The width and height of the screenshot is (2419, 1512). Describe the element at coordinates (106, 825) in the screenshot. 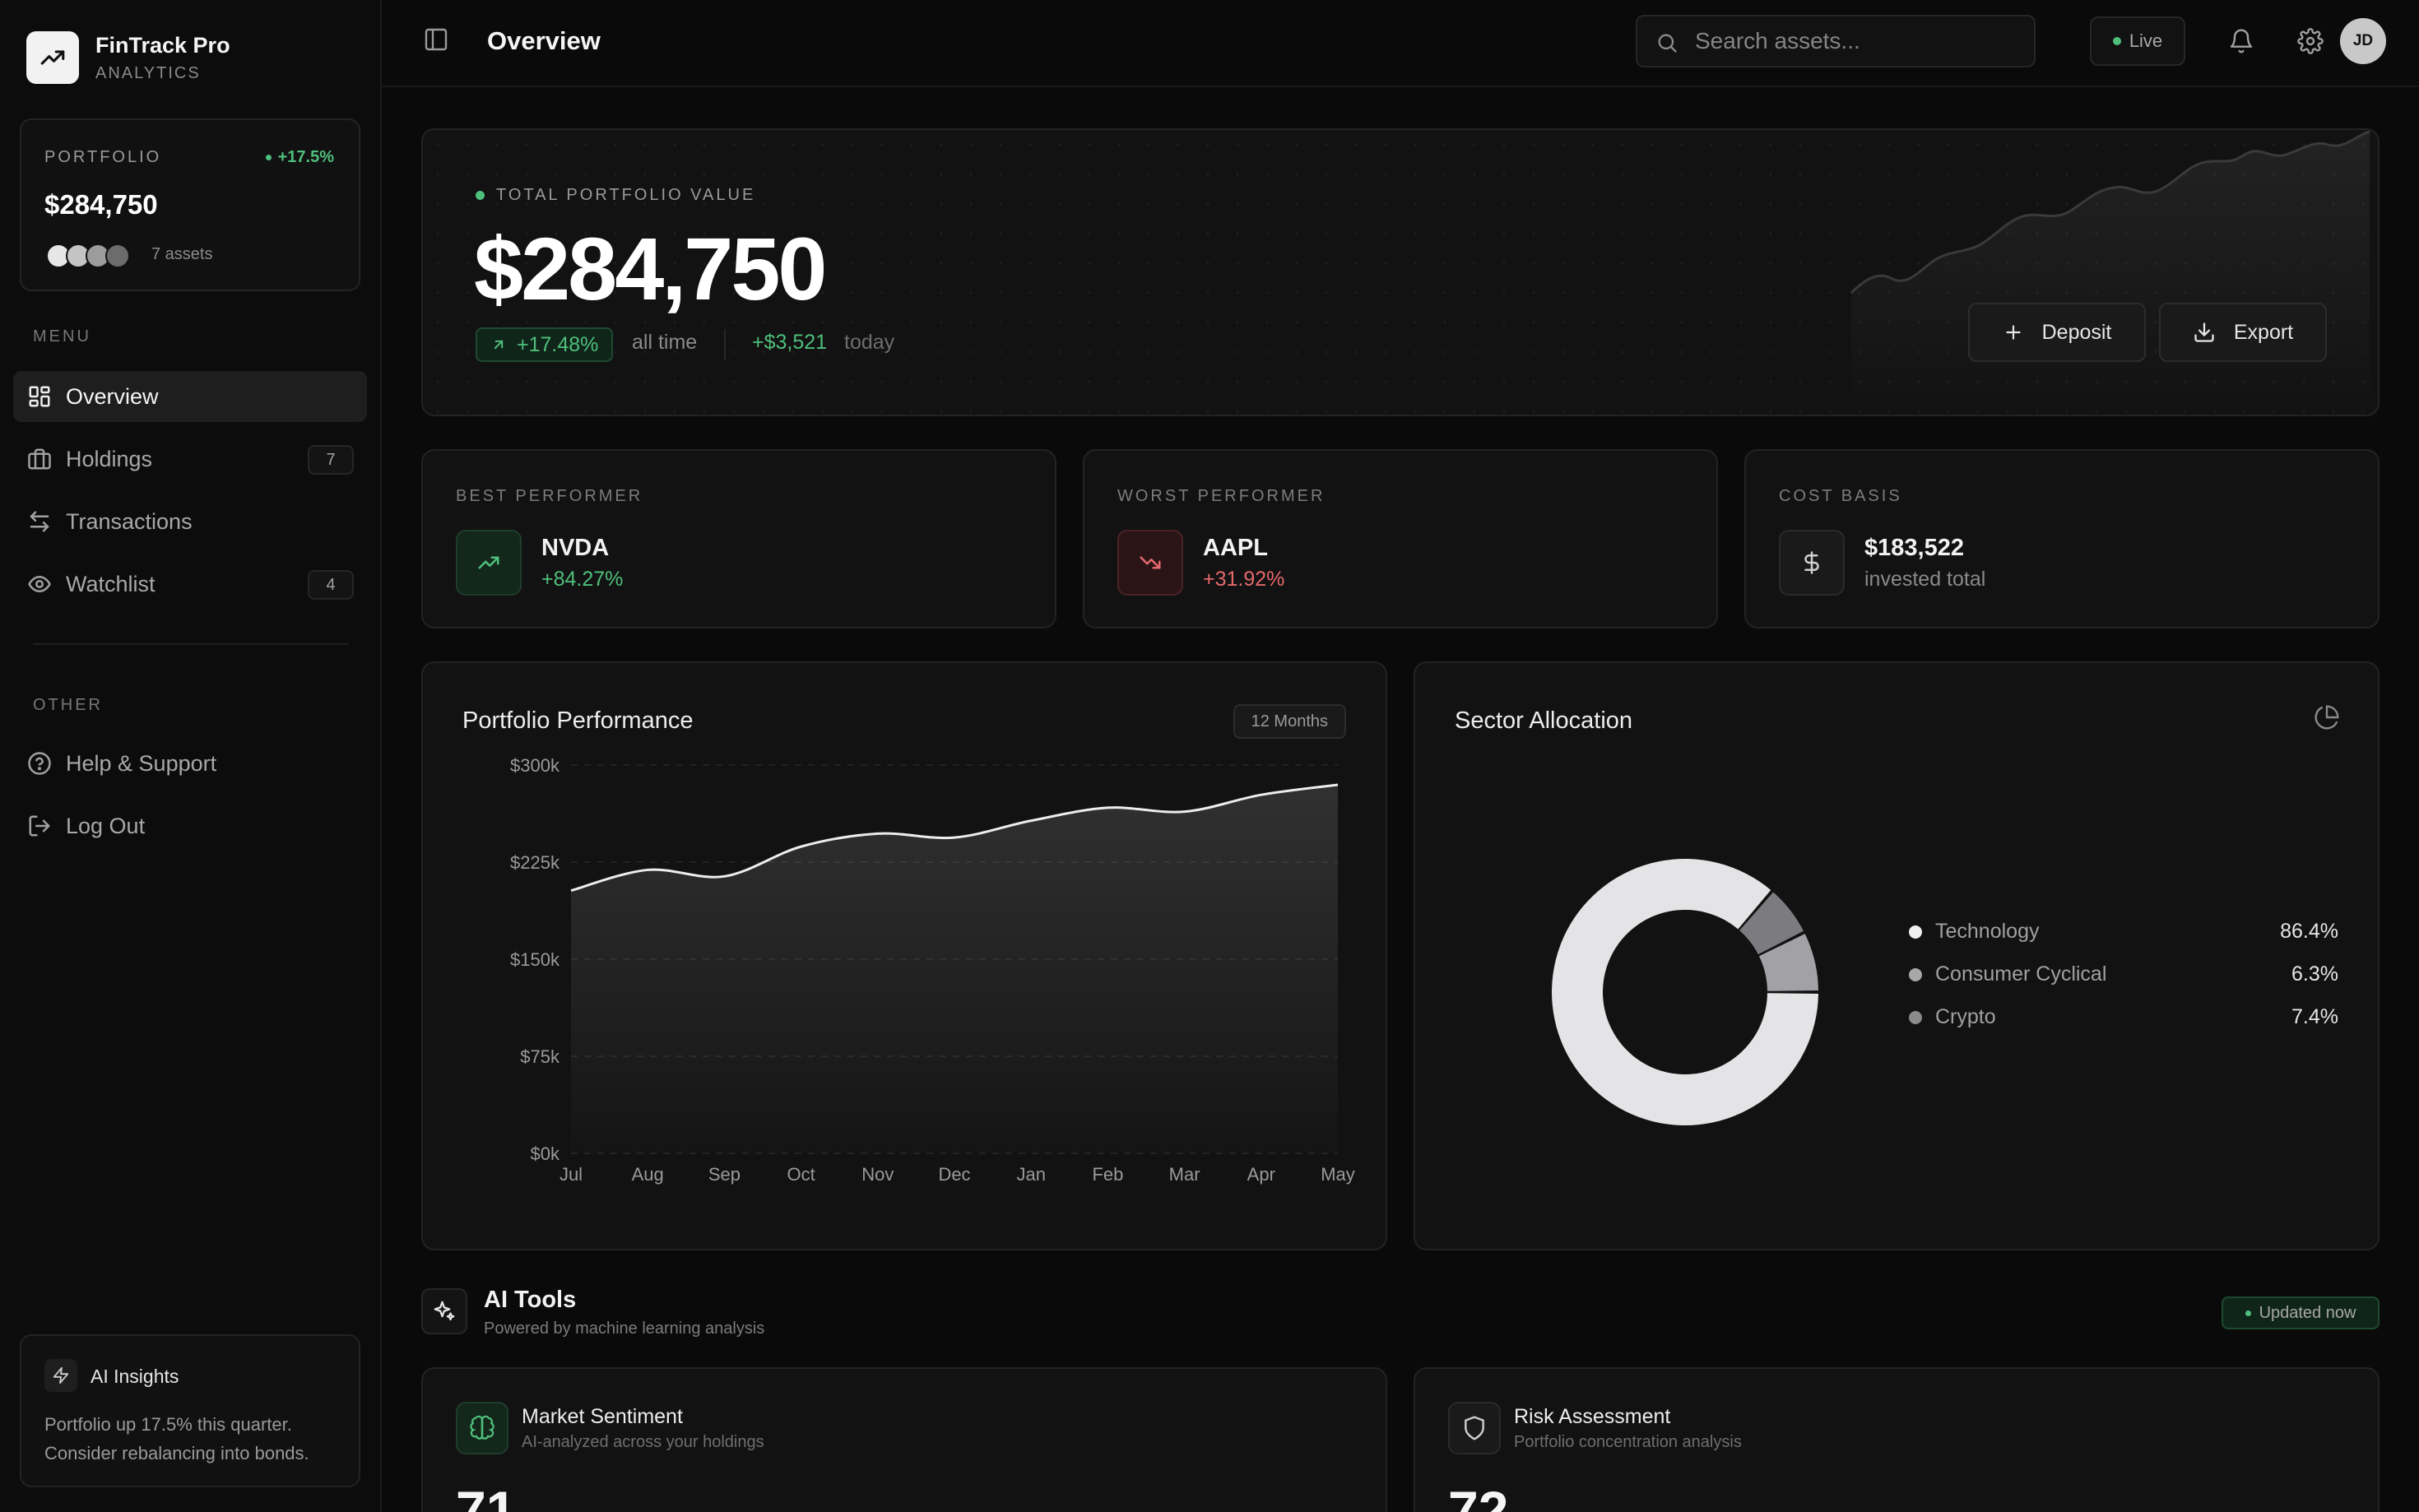

I see `sidebar-item-label: Log Out` at that location.